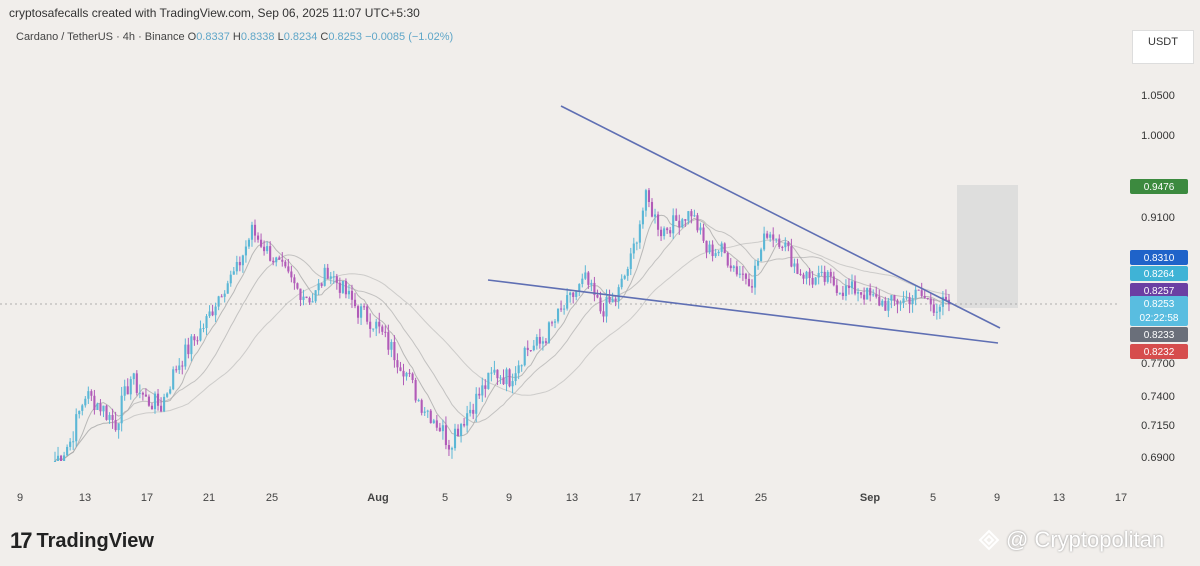 This screenshot has height=566, width=1200. Describe the element at coordinates (870, 498) in the screenshot. I see `x-tick-label: Sep` at that location.